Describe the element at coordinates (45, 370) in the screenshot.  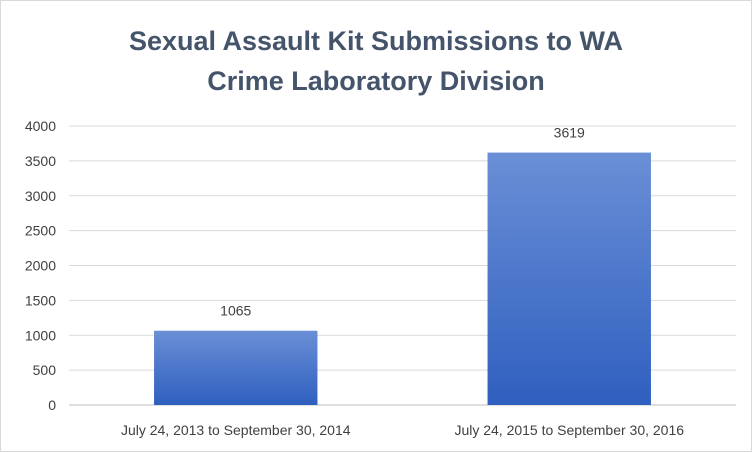
I see `y-tick-label: 500` at that location.